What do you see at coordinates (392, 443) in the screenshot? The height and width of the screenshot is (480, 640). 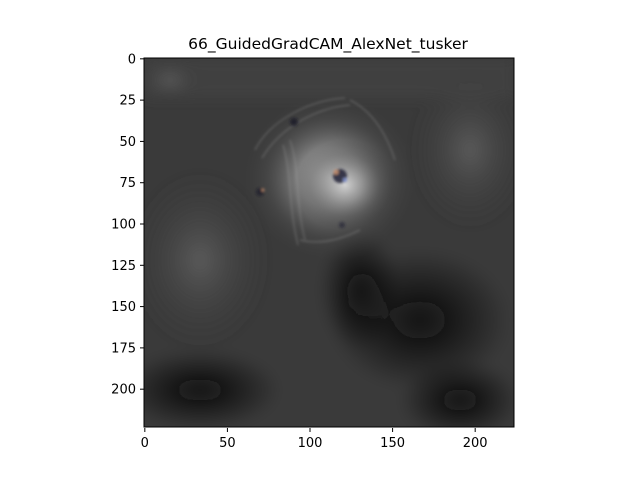 I see `x-tick-label: 150` at bounding box center [392, 443].